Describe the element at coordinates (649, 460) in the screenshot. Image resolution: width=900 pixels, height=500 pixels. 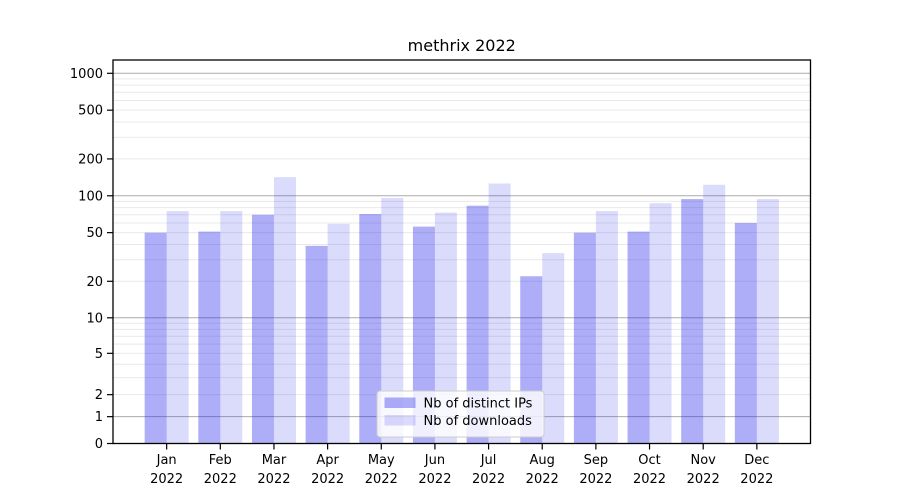
I see `x-tick-label-month: Oct` at that location.